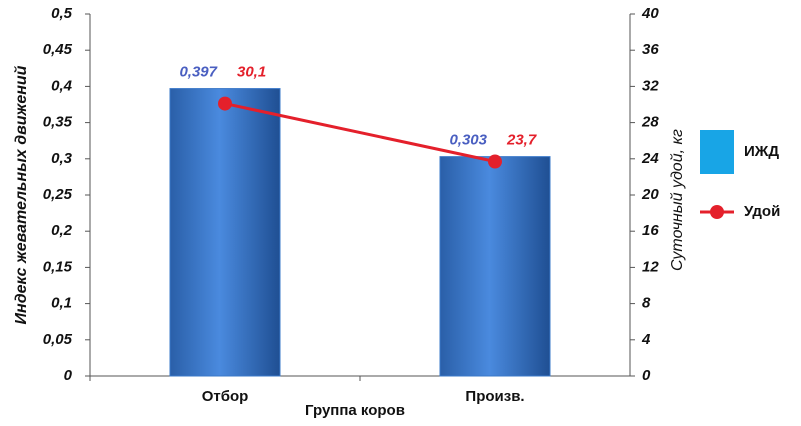 This screenshot has width=801, height=426. What do you see at coordinates (646, 339) in the screenshot?
I see `y2-tick-label: 4` at bounding box center [646, 339].